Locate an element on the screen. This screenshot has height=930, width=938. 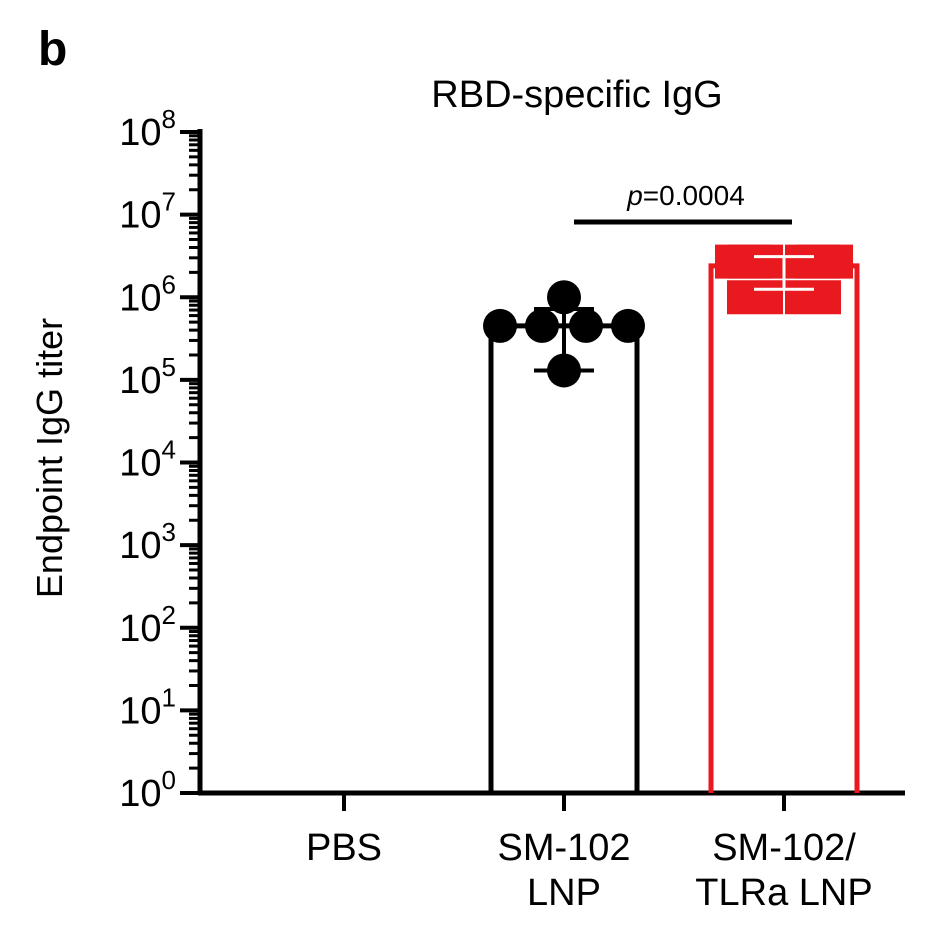
x-tick-label: PBS is located at coordinates (344, 848).